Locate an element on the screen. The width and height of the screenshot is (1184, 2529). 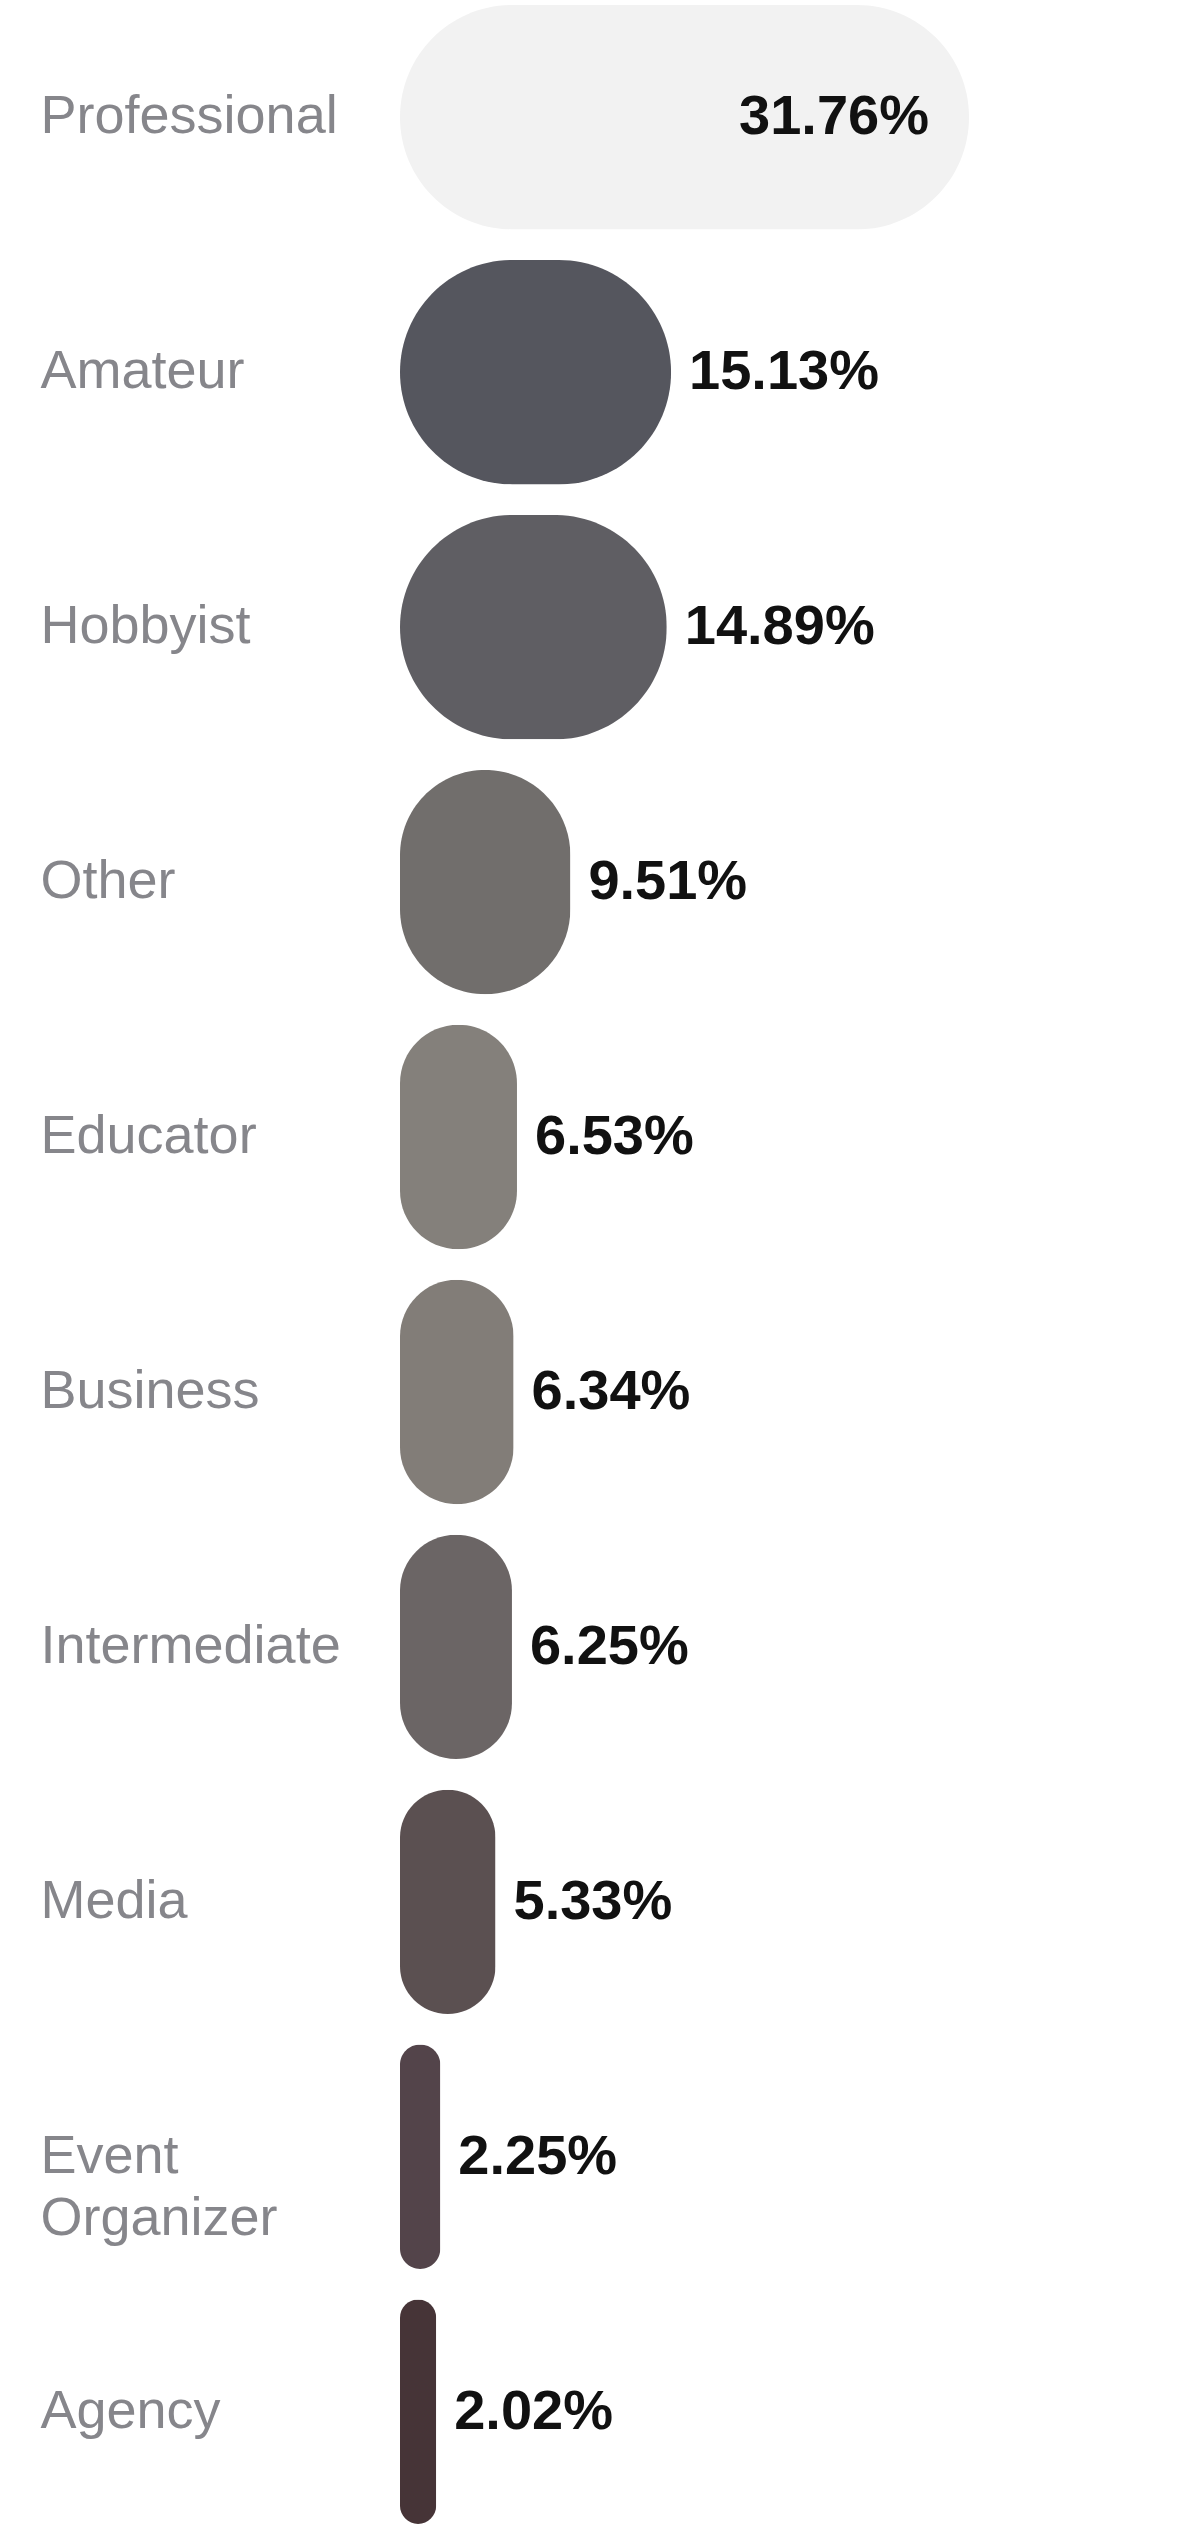
y-tick-label: Hobbyist is located at coordinates (145, 624).